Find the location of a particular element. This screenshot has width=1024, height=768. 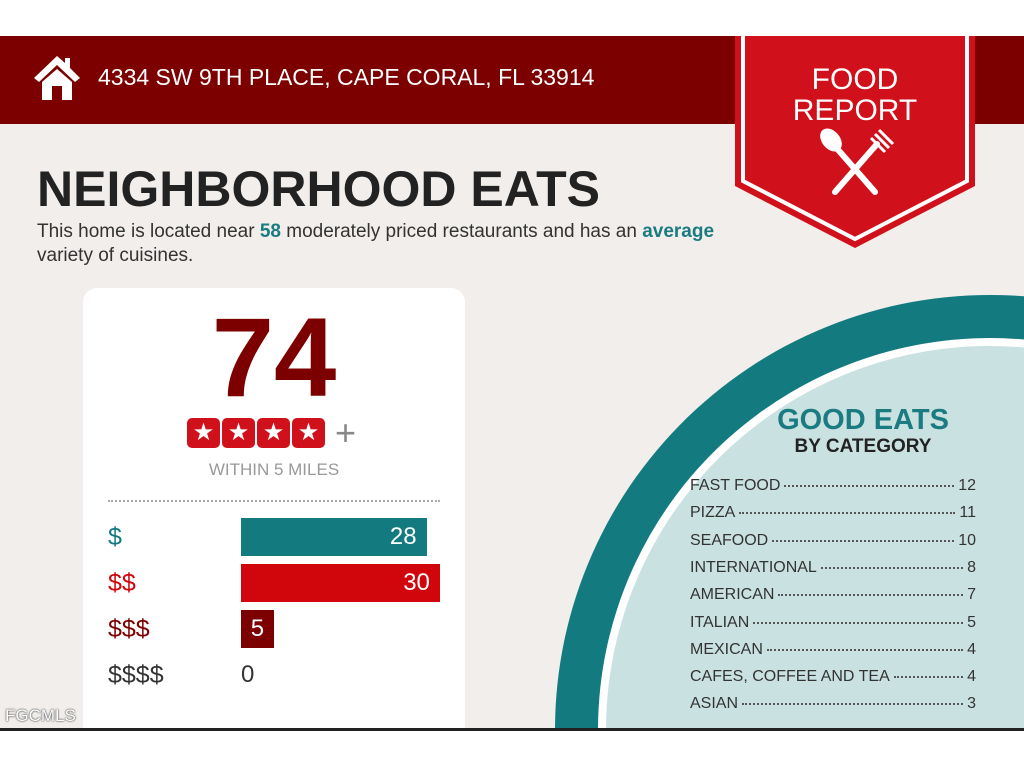

category-item: MEXICAN 4 is located at coordinates (833, 650).